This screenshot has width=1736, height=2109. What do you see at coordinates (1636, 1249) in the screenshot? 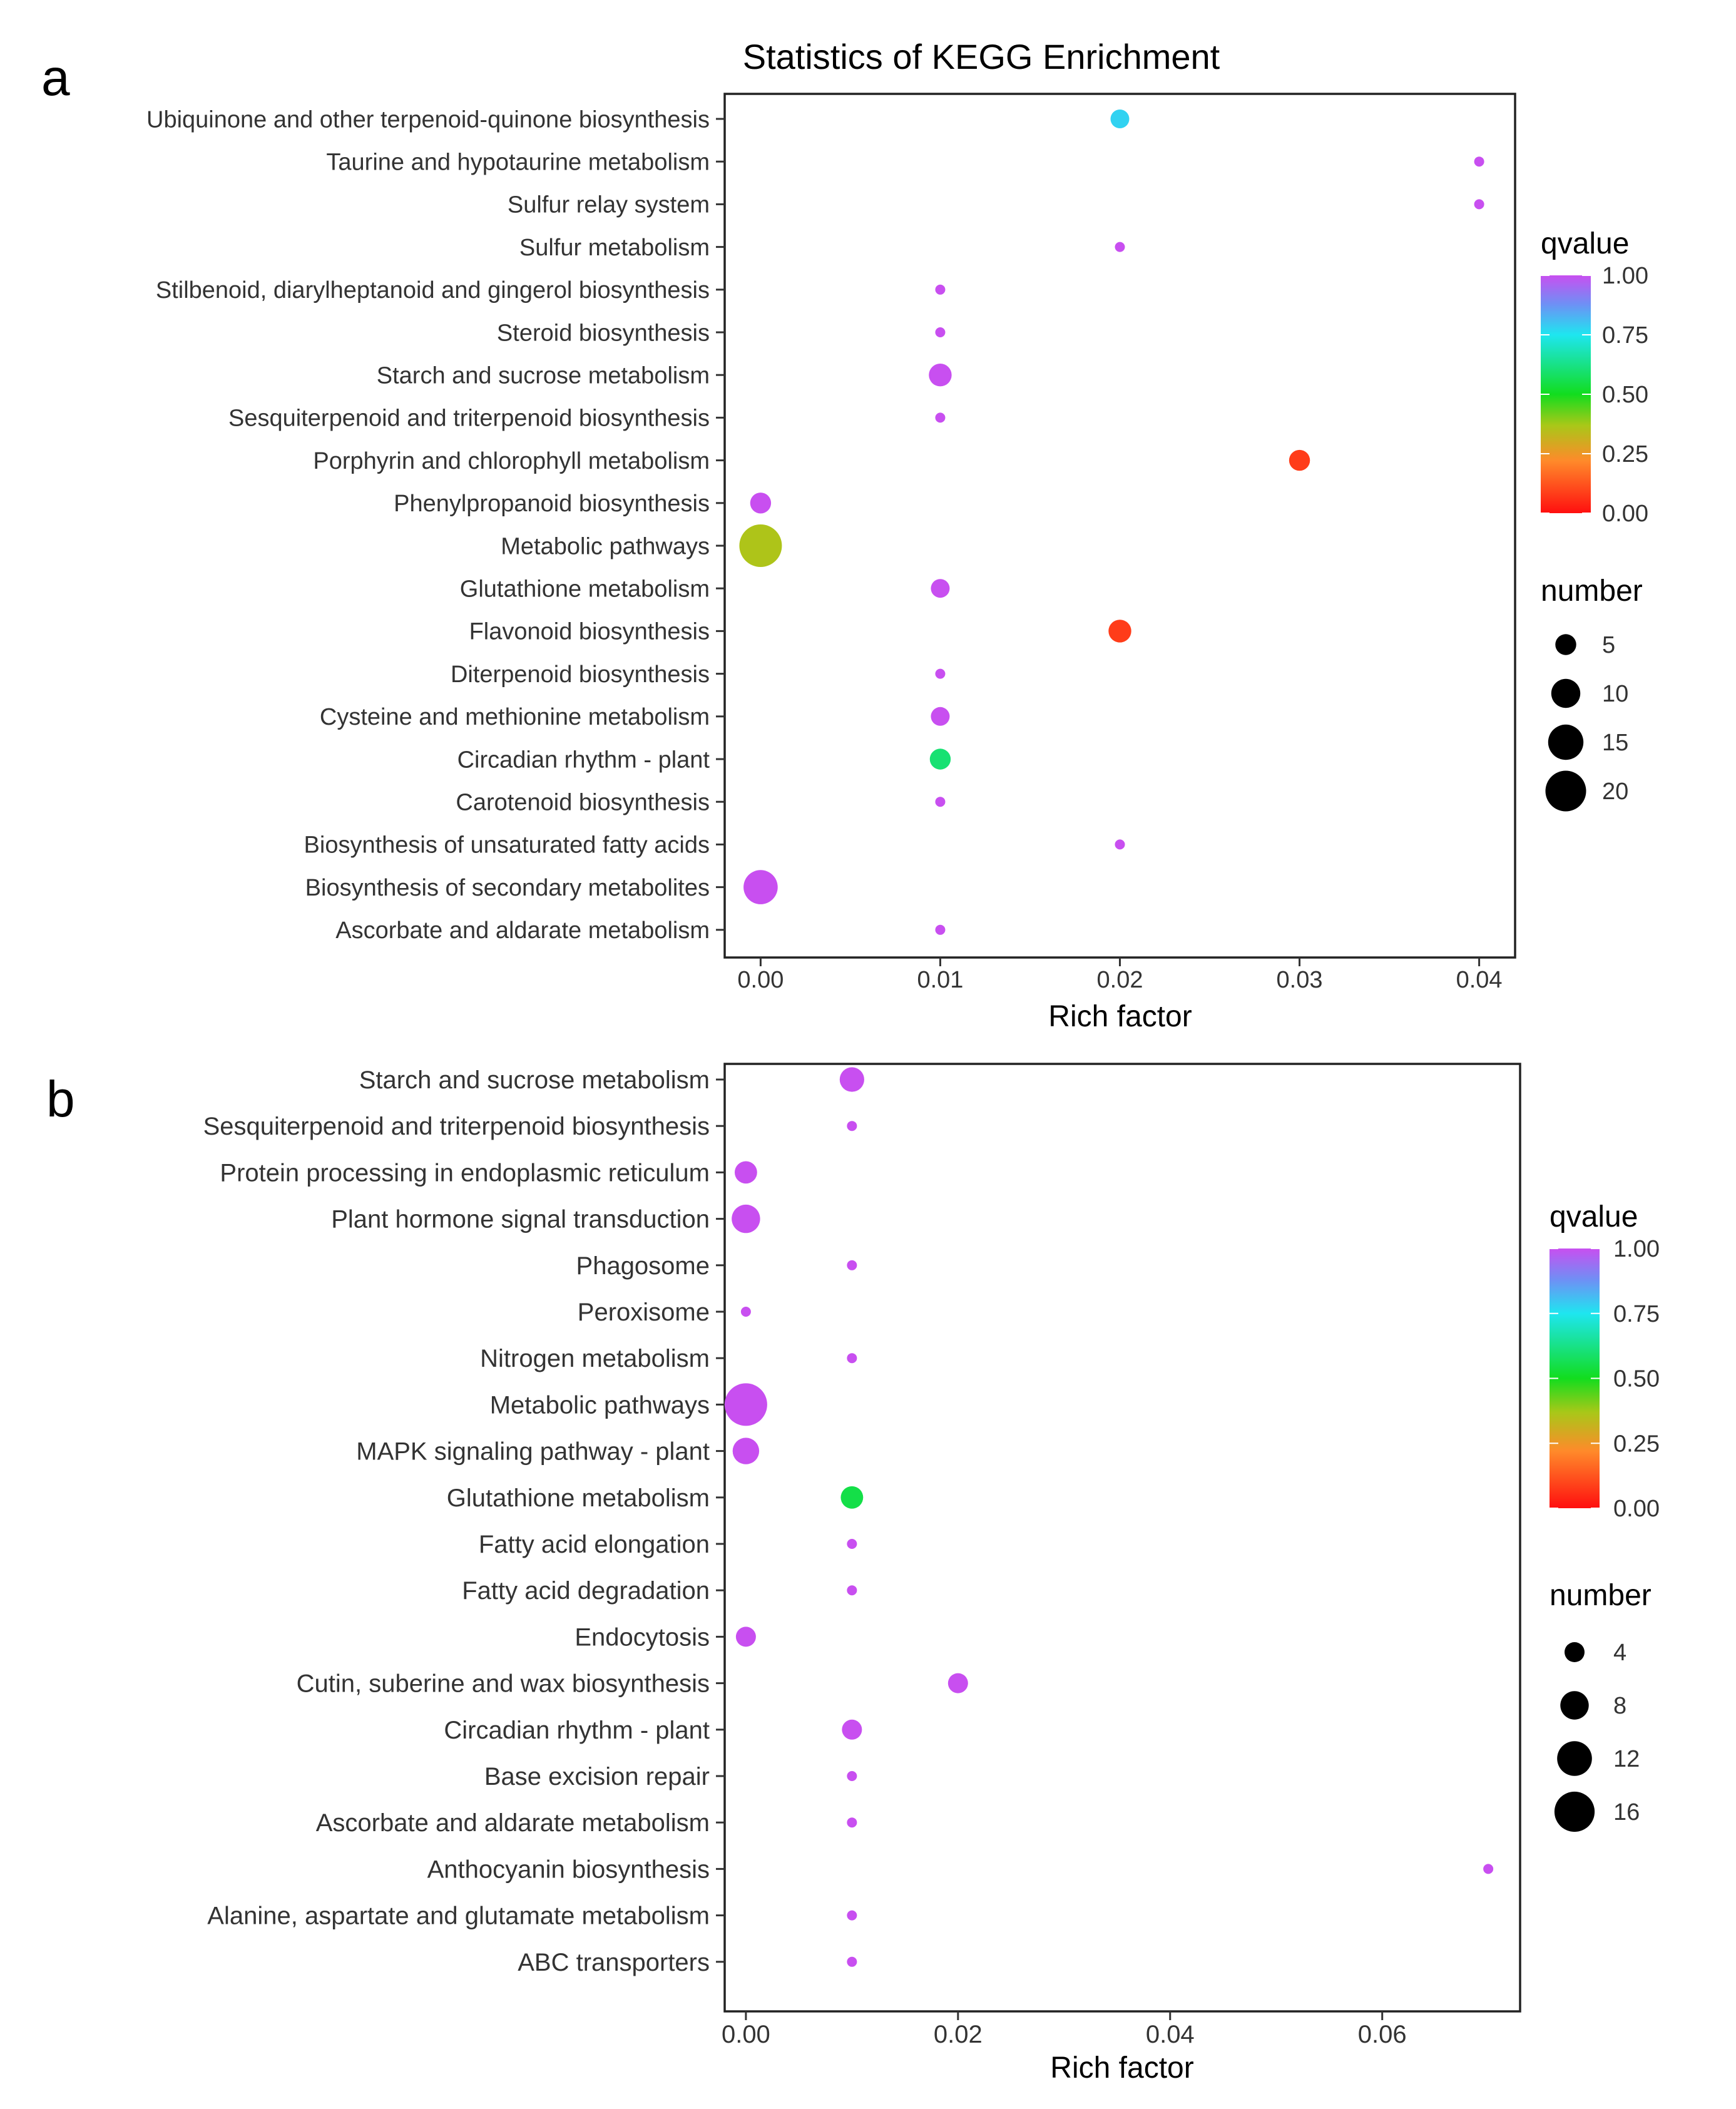
I see `color-legend-label: 1.00` at bounding box center [1636, 1249].